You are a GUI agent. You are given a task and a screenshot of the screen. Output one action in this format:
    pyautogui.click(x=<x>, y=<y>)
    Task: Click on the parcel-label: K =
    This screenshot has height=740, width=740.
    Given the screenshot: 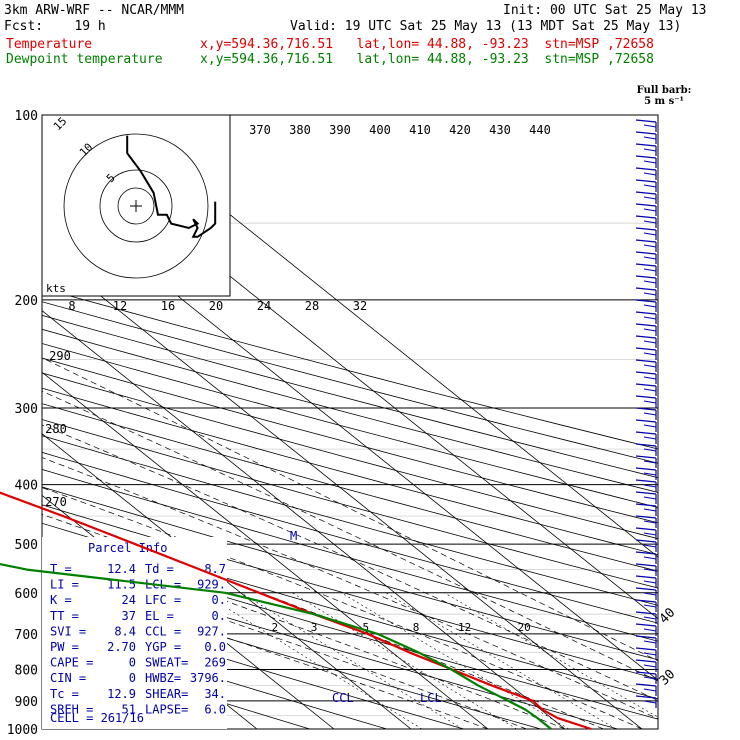 What is the action you would take?
    pyautogui.click(x=61, y=600)
    